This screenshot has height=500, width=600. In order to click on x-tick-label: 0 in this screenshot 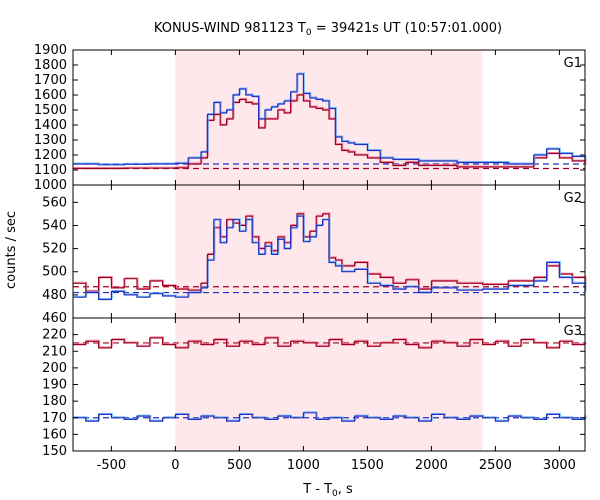, I will do `click(175, 465)`.